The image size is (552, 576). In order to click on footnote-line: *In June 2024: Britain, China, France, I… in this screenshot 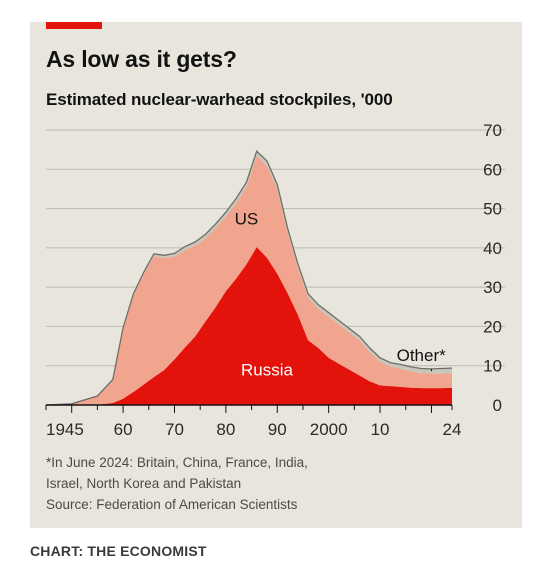, I will do `click(177, 462)`.